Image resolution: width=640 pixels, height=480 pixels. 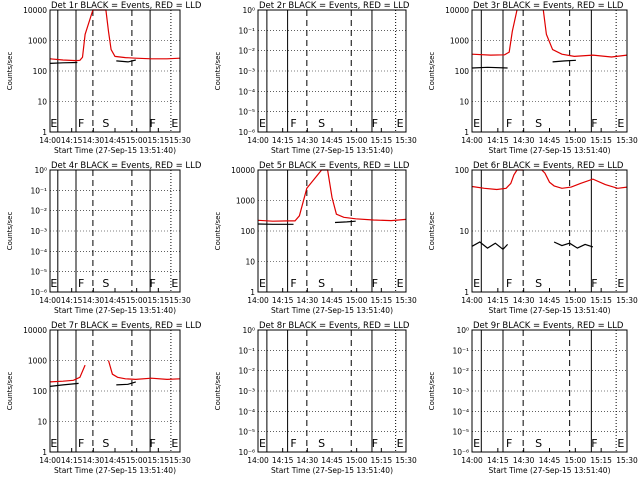 I want to click on y-tick-label: 10⁻⁶, so click(x=460, y=452).